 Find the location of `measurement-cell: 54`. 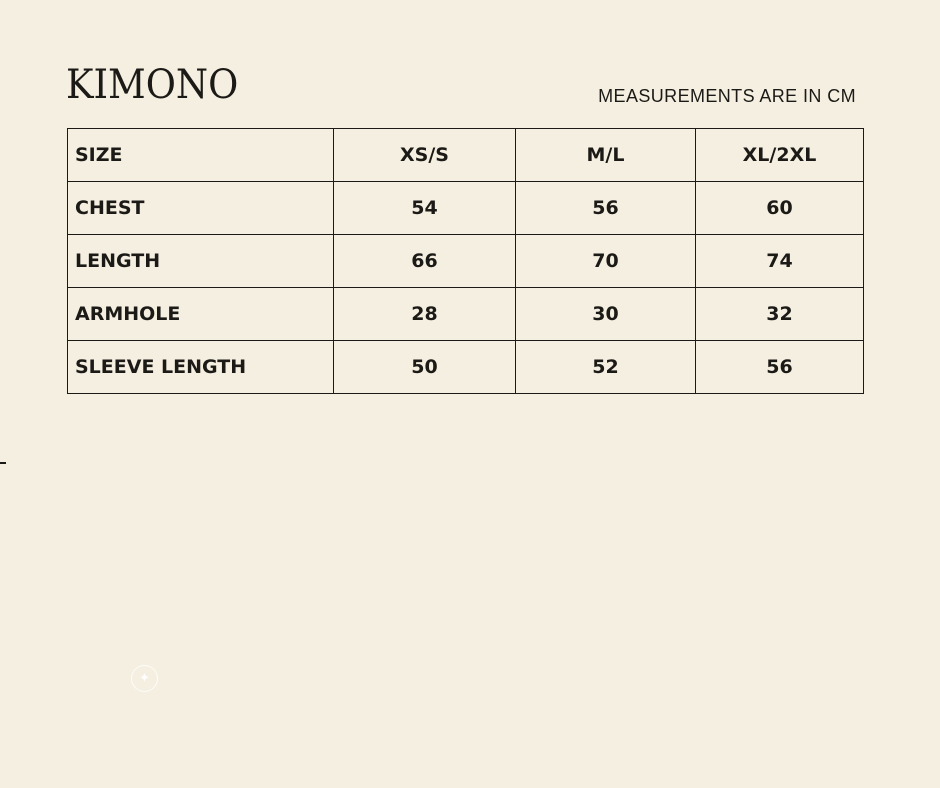

measurement-cell: 54 is located at coordinates (424, 208).